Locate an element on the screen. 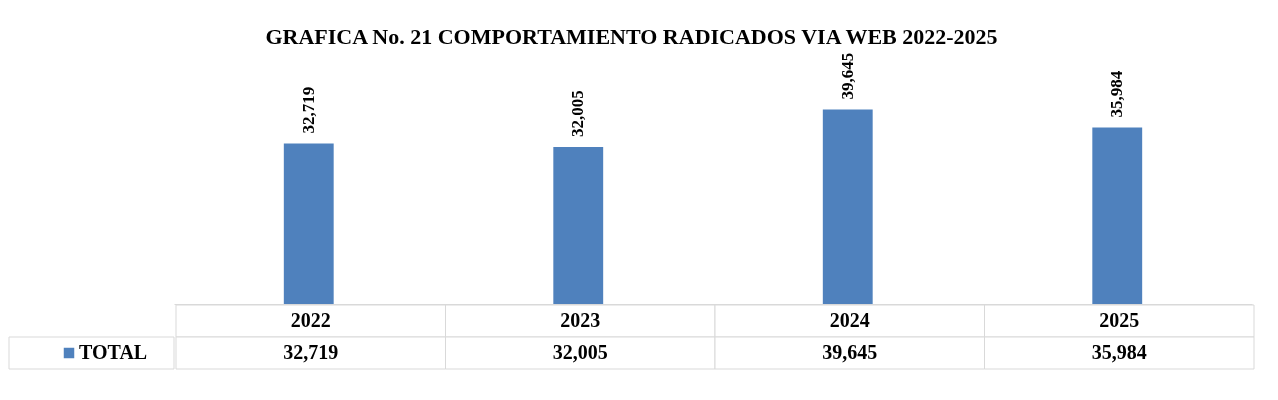  x-tick-label: 2022 is located at coordinates (310, 320).